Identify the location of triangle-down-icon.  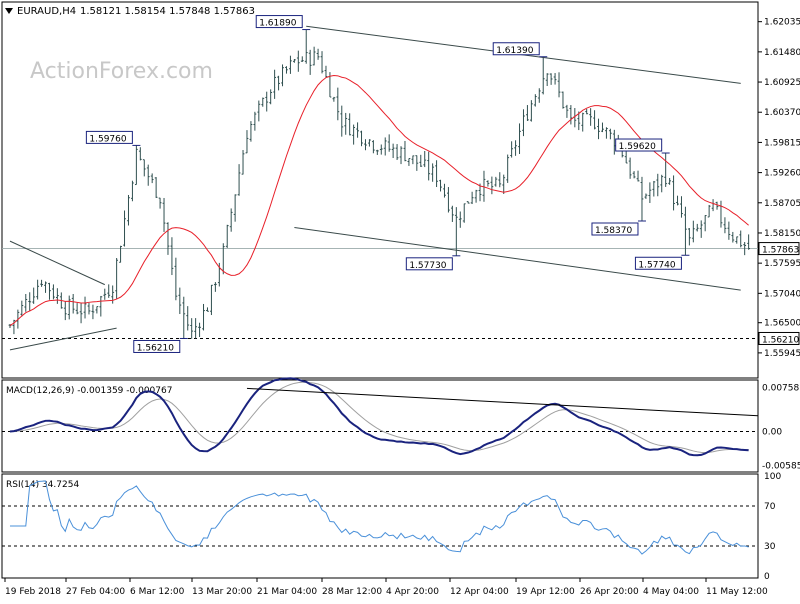
(9, 11).